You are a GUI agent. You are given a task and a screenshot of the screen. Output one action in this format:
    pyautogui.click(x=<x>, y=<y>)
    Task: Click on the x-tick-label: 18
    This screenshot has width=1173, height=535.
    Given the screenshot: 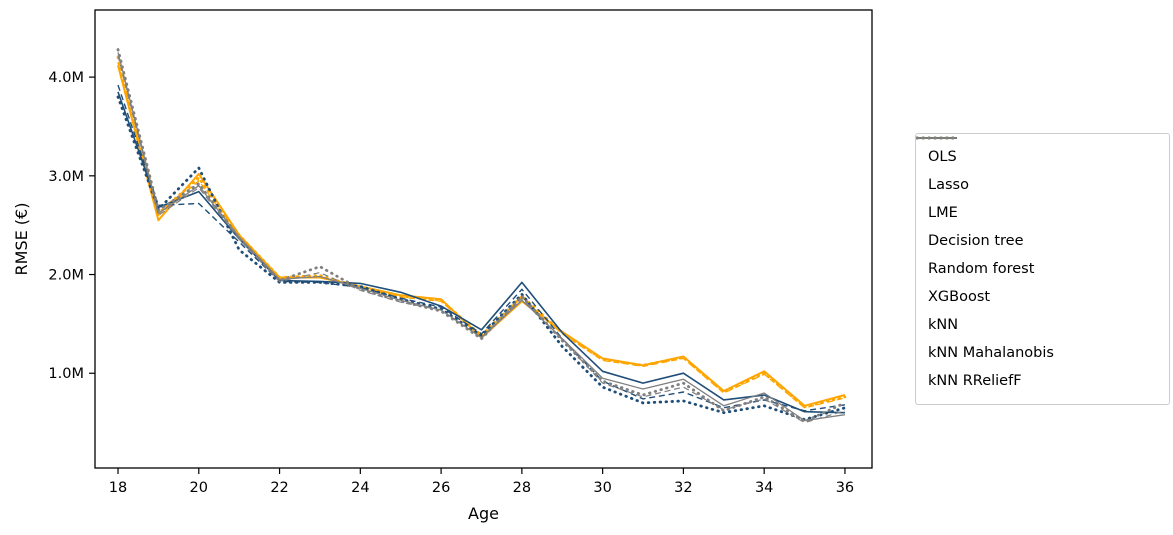 What is the action you would take?
    pyautogui.click(x=118, y=488)
    